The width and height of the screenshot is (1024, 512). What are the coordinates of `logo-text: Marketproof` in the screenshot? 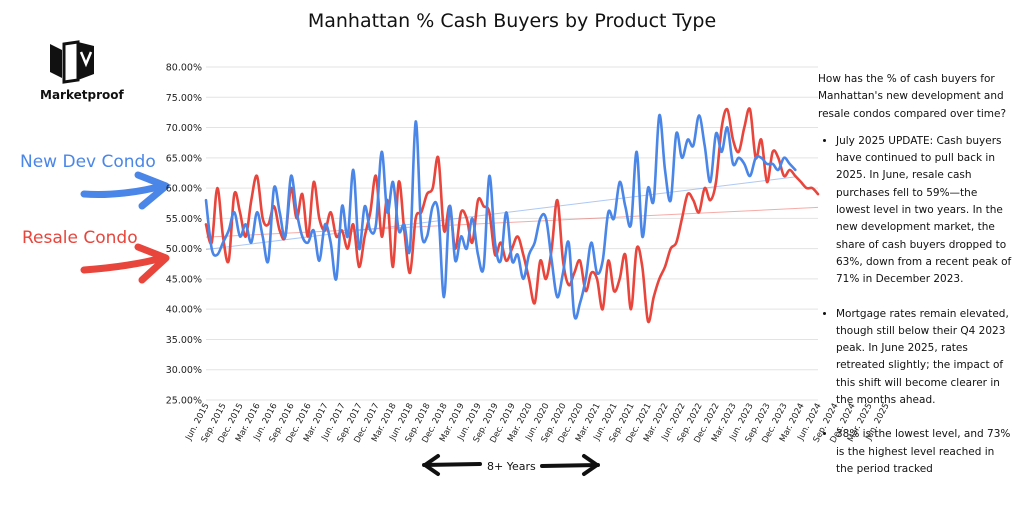 It's located at (82, 95).